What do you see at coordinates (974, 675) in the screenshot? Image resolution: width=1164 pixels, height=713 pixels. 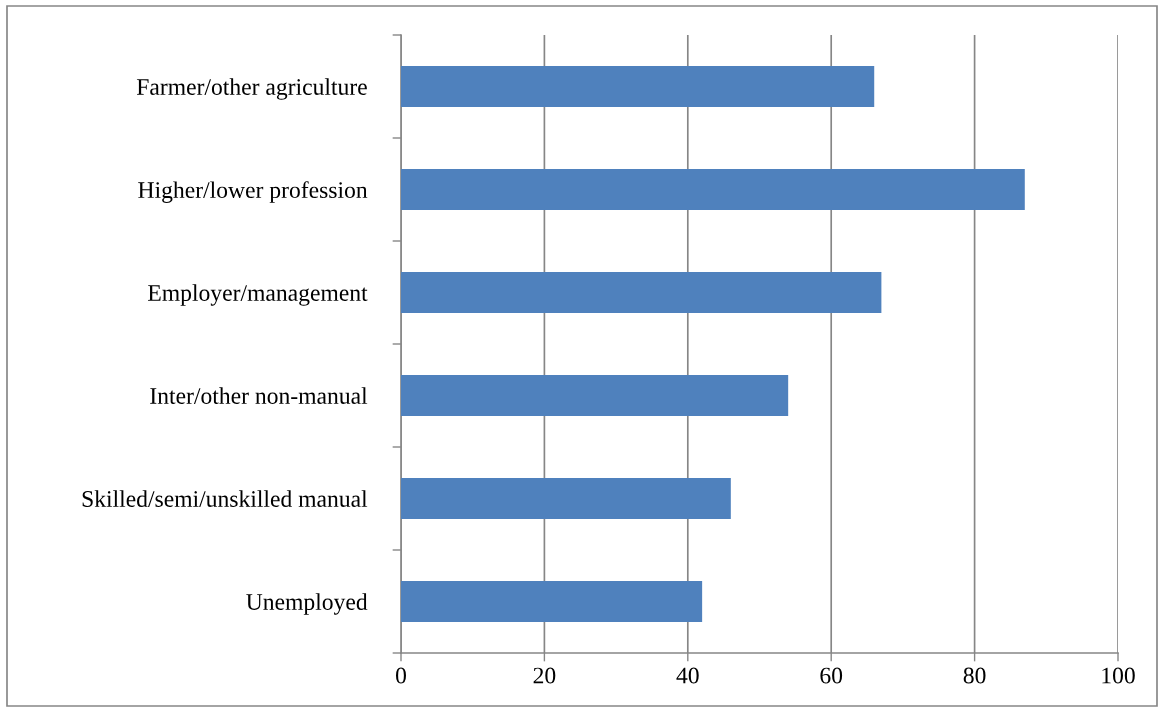 I see `x-tick-label: 80` at bounding box center [974, 675].